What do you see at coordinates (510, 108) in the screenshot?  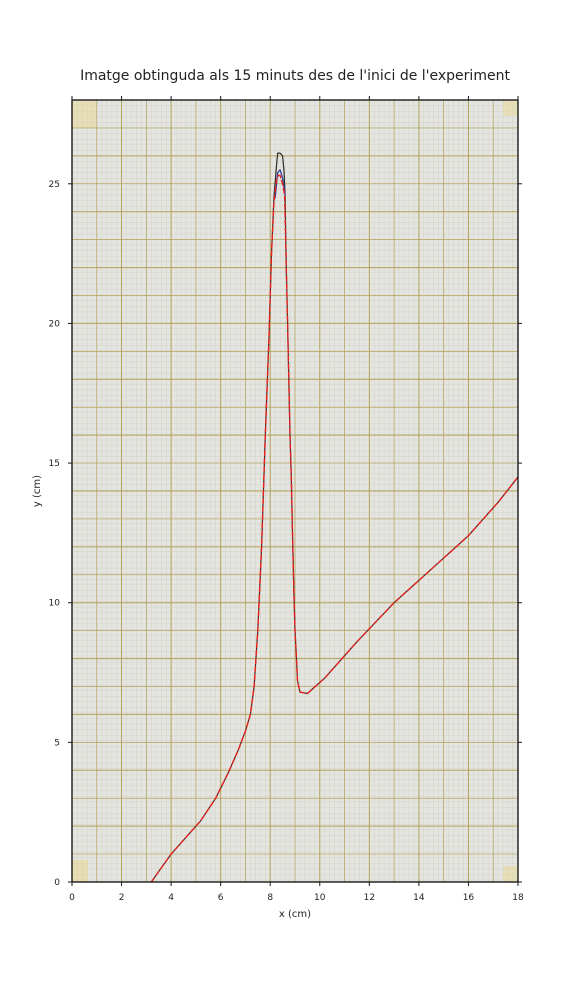 I see `paper-corner-stain-top-right` at bounding box center [510, 108].